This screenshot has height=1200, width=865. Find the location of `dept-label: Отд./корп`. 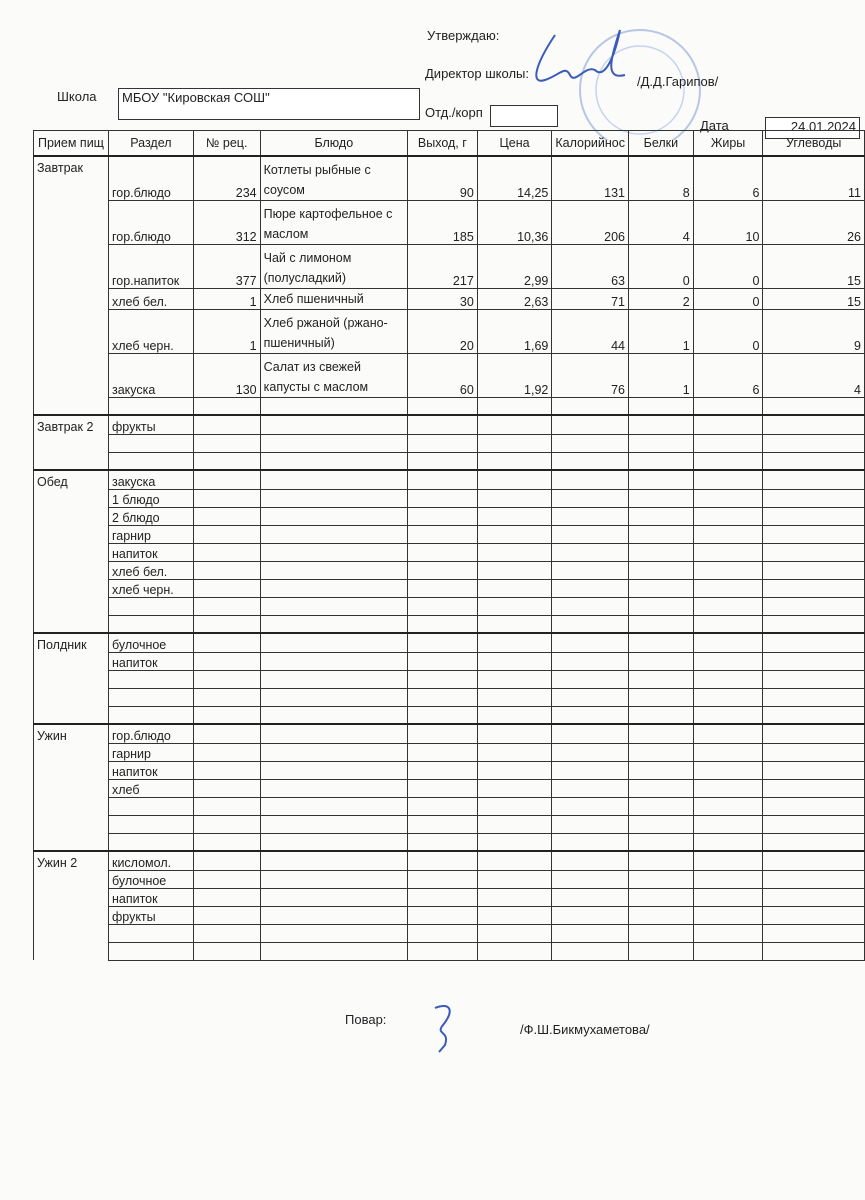

dept-label: Отд./корп is located at coordinates (454, 112).